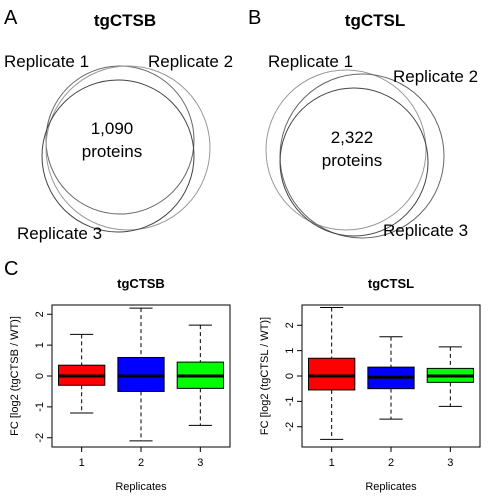 This screenshot has height=497, width=500. What do you see at coordinates (59, 233) in the screenshot?
I see `venn-a-replicate-3-label: Replicate 3` at bounding box center [59, 233].